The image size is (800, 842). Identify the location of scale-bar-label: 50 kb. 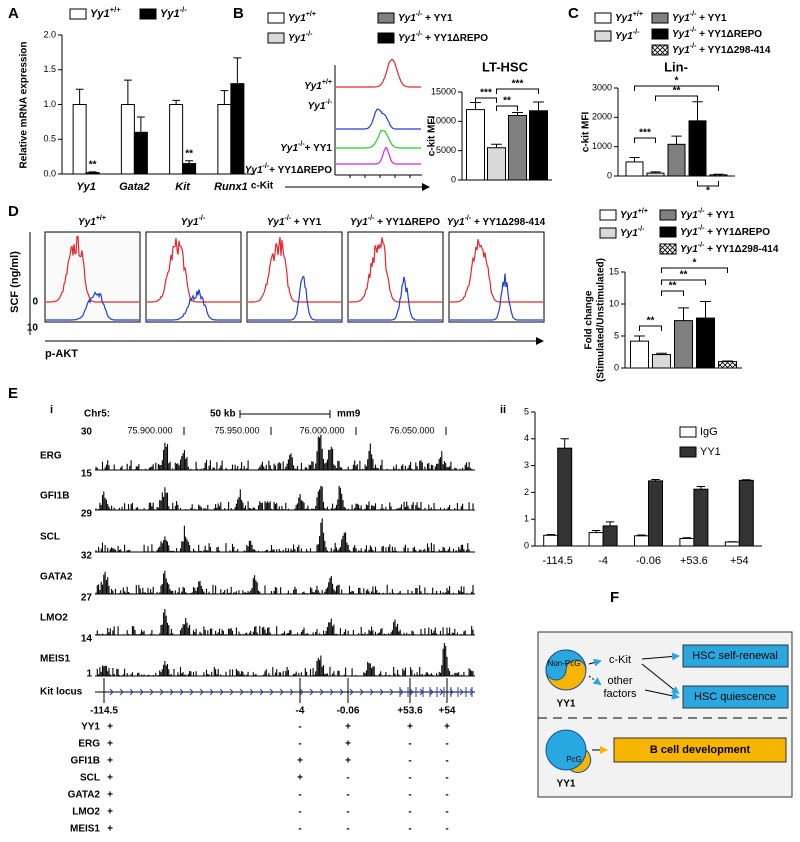
(223, 414).